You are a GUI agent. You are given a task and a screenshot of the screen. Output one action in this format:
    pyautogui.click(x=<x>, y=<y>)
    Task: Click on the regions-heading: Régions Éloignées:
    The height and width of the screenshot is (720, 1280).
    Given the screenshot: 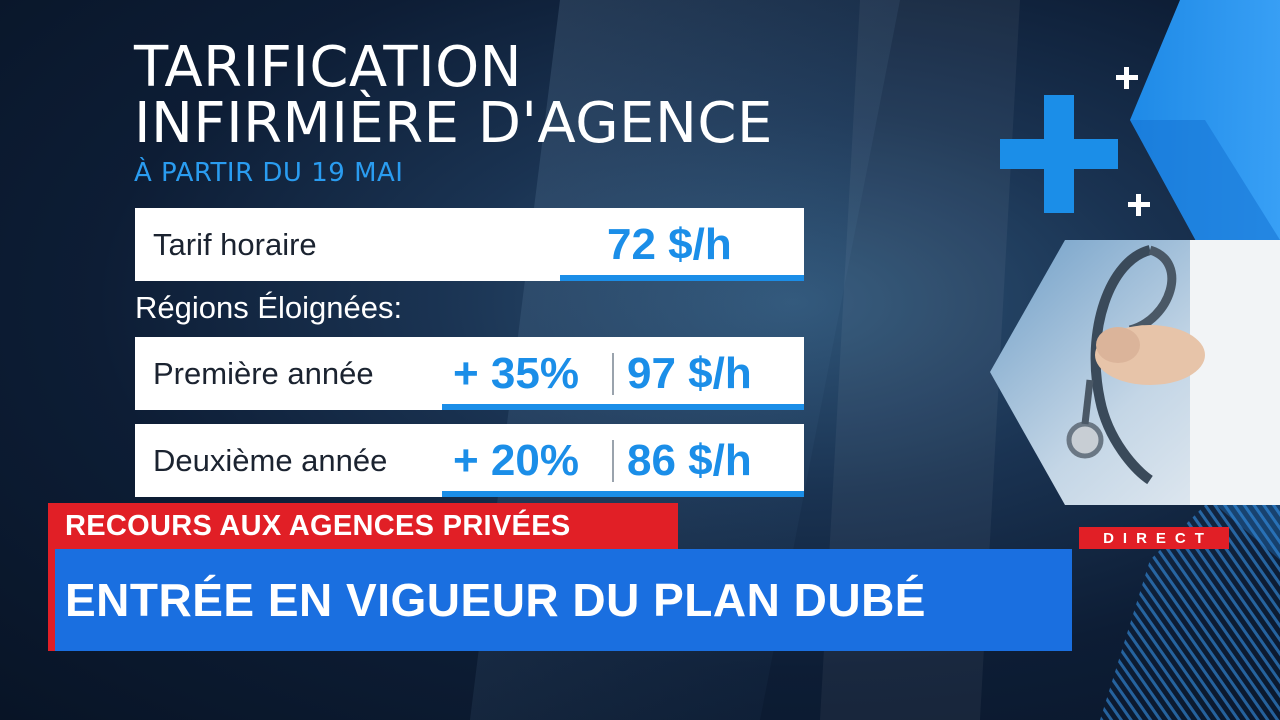 What is the action you would take?
    pyautogui.click(x=269, y=307)
    